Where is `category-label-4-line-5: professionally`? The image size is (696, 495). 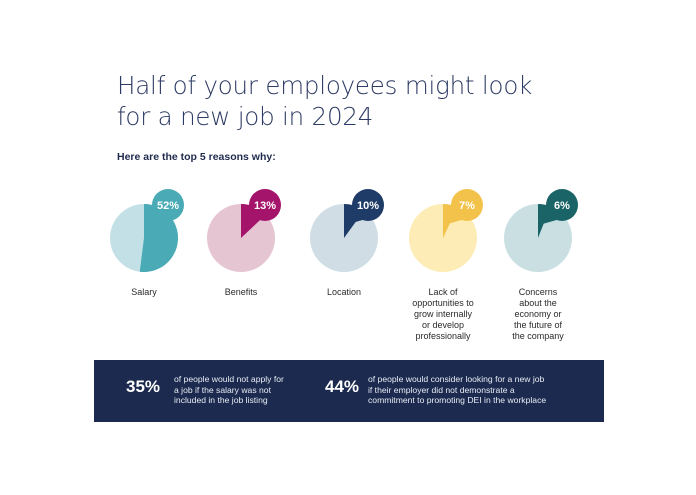 category-label-4-line-5: professionally is located at coordinates (443, 336).